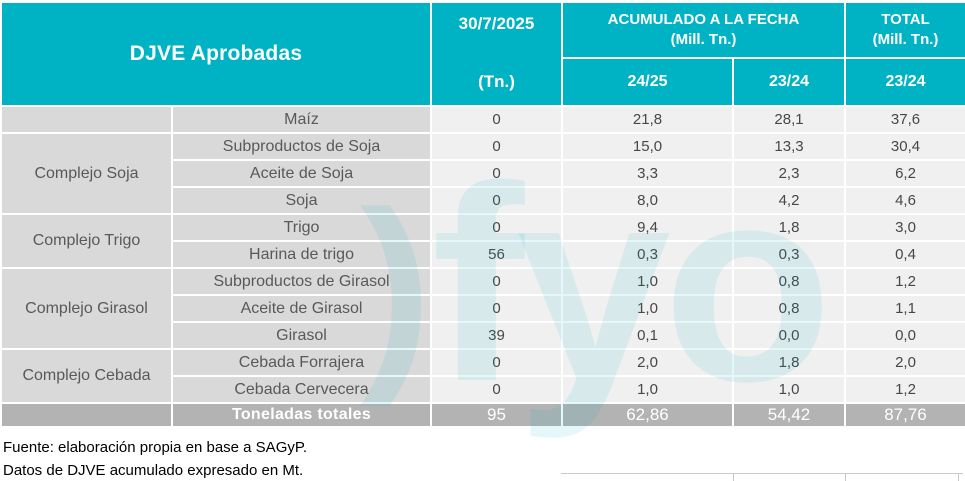 The width and height of the screenshot is (965, 481). Describe the element at coordinates (153, 470) in the screenshot. I see `unit-note-line: Datos de DJVE acumulado expresado en Mt.` at that location.